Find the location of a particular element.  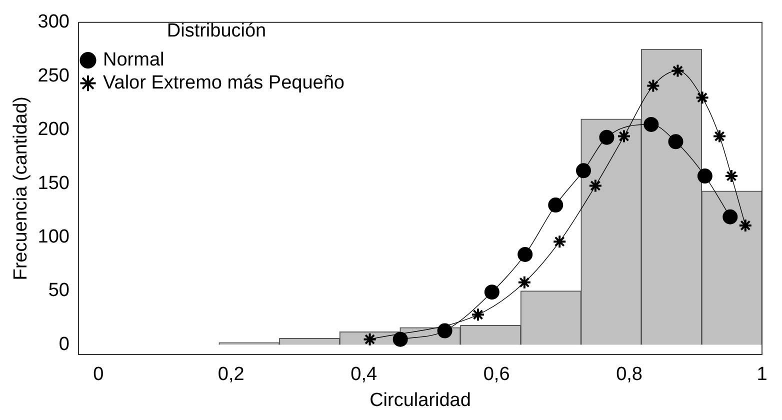

y-tick-label: 0 is located at coordinates (64, 344).